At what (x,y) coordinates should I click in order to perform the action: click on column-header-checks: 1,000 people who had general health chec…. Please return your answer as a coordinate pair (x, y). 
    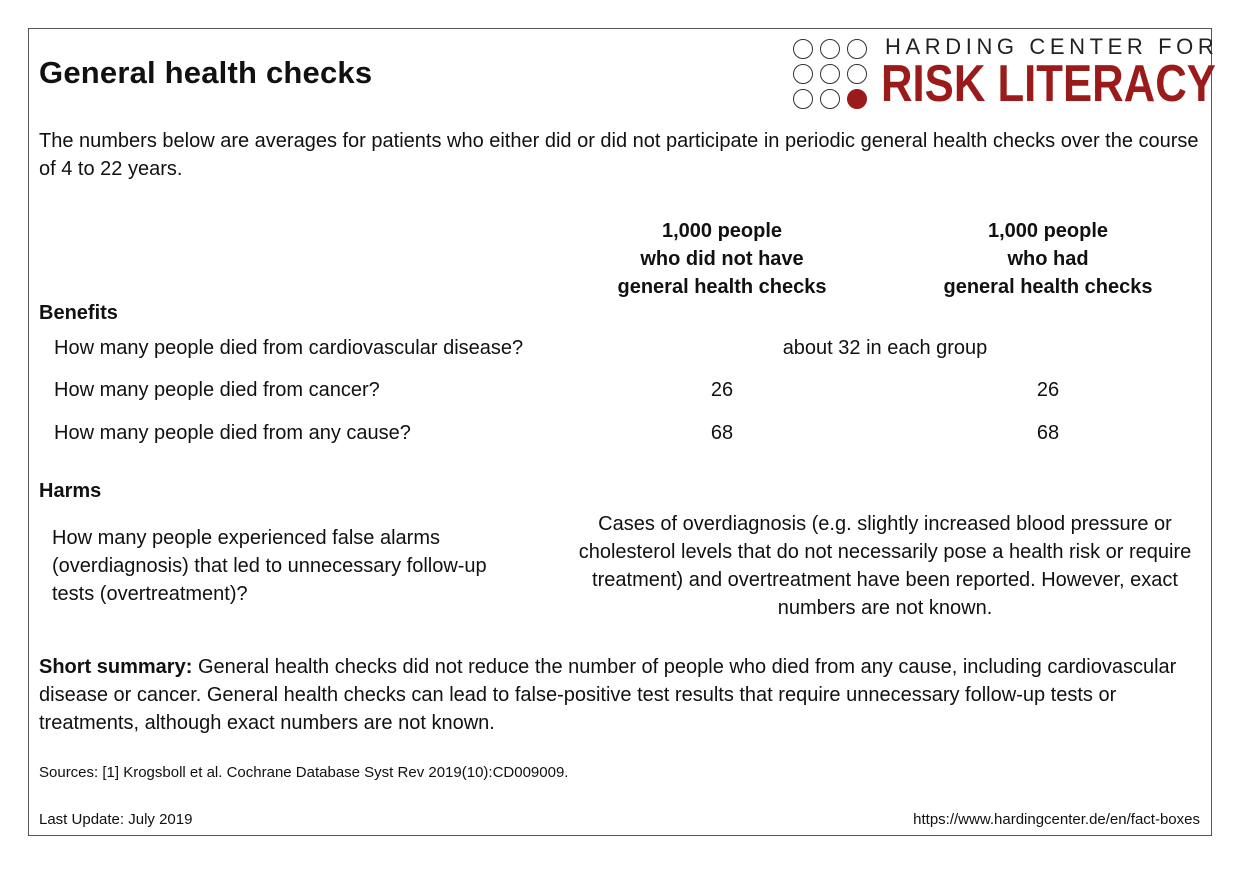
    Looking at the image, I should click on (1048, 259).